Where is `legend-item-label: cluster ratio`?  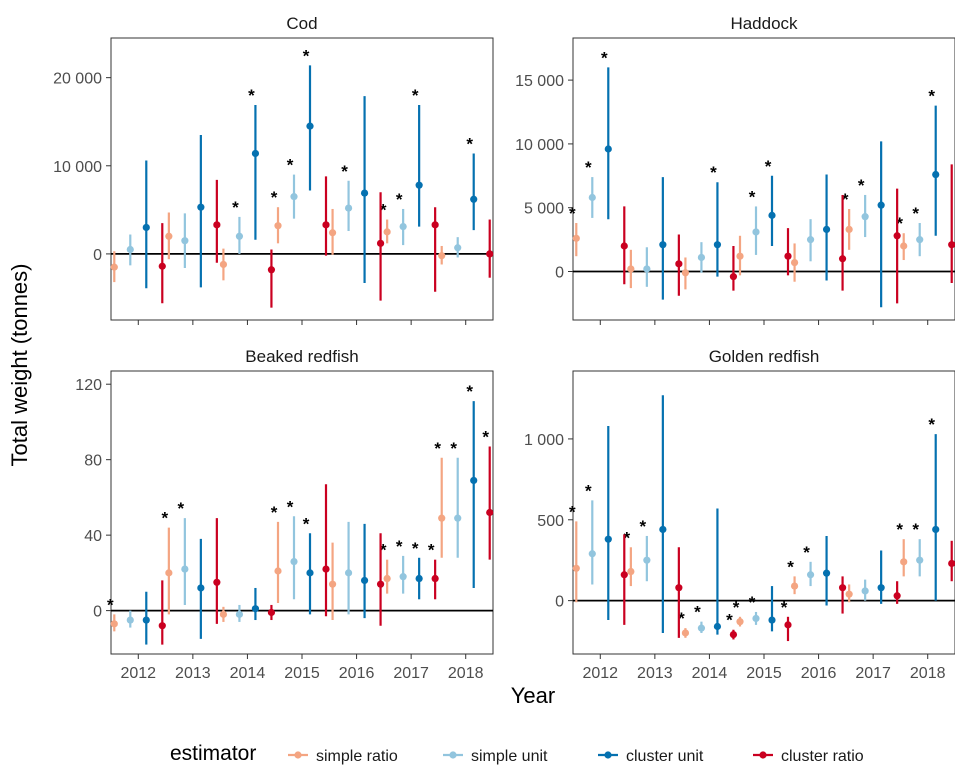 legend-item-label: cluster ratio is located at coordinates (822, 756).